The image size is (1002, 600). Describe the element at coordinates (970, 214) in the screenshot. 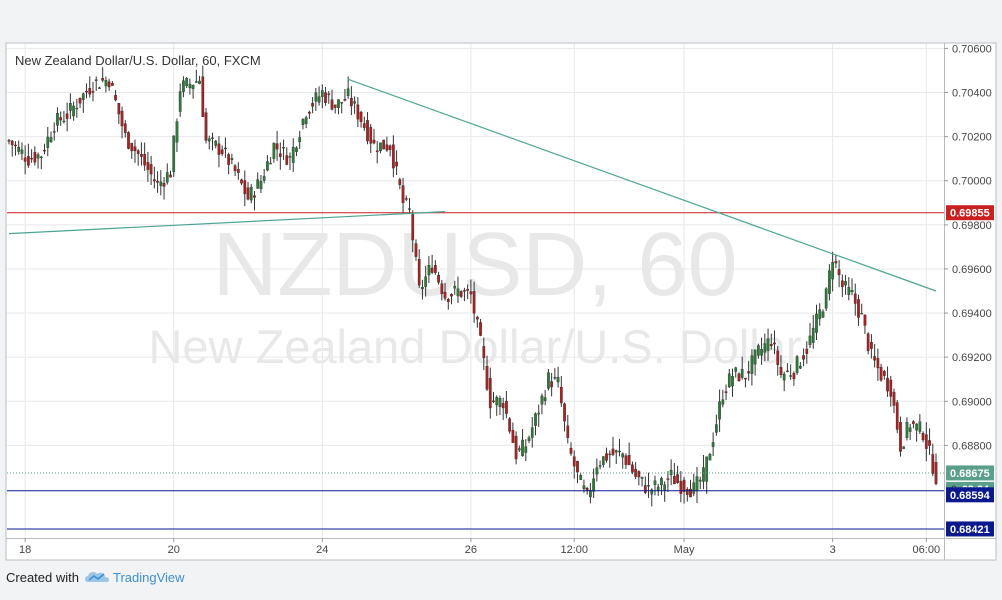

I see `level-marker-red-label: 0.69855` at that location.